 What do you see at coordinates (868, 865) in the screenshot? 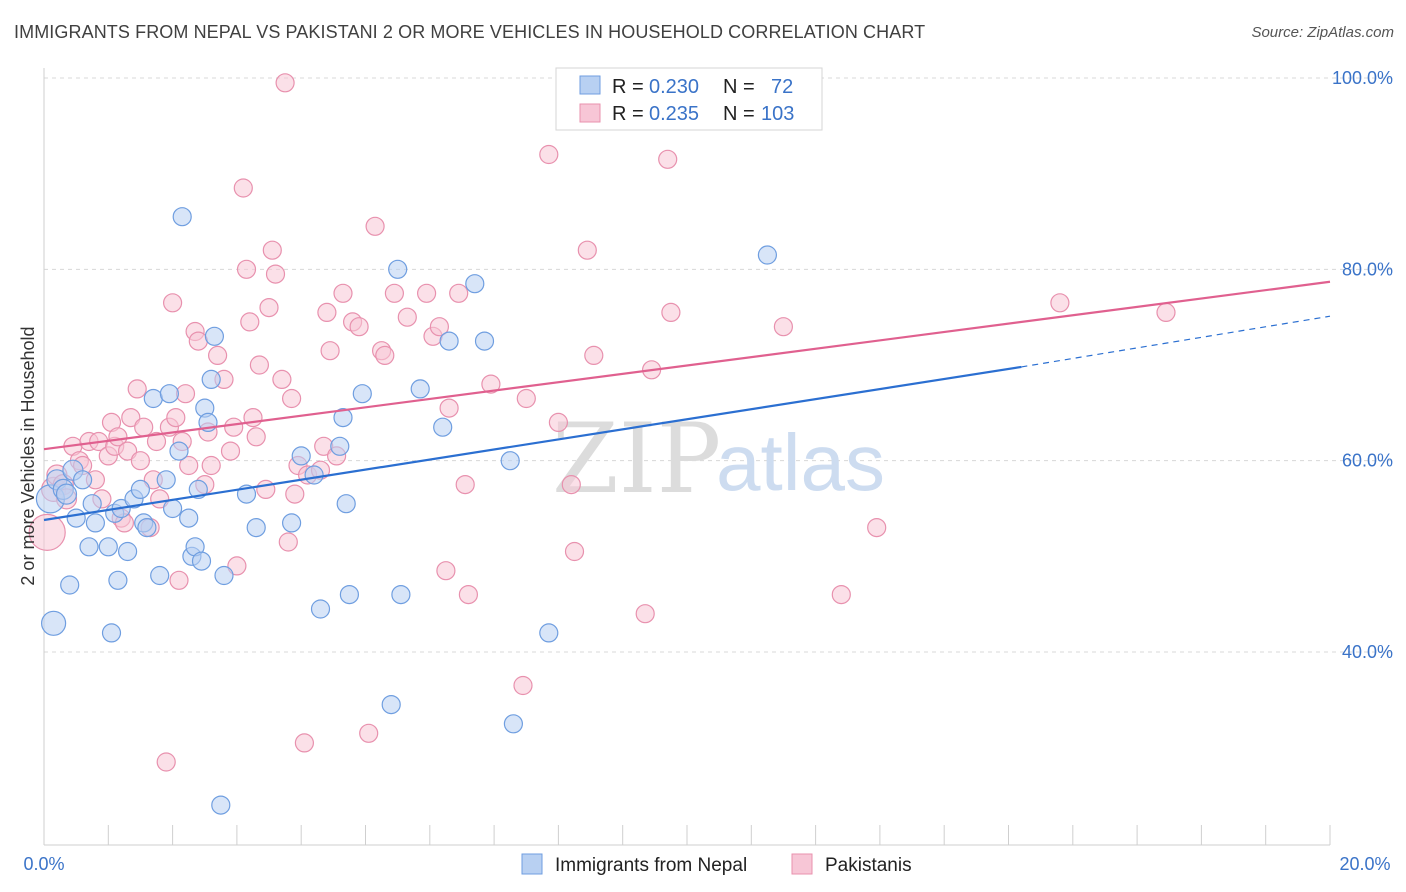
I see `legend-label-pakistani: Pakistanis` at bounding box center [868, 865].